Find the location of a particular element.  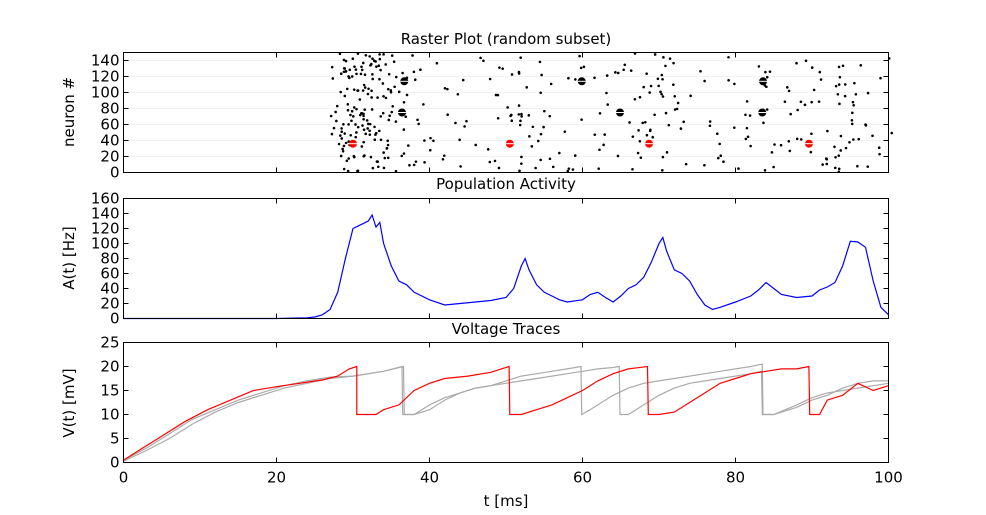

activity-ytick-label: 160 is located at coordinates (105, 199).